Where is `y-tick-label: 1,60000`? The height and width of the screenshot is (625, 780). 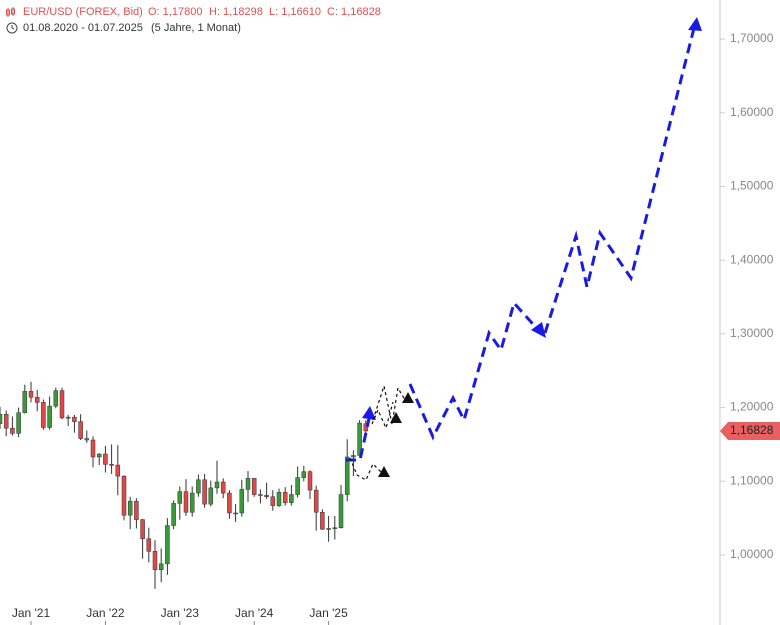
y-tick-label: 1,60000 is located at coordinates (752, 112).